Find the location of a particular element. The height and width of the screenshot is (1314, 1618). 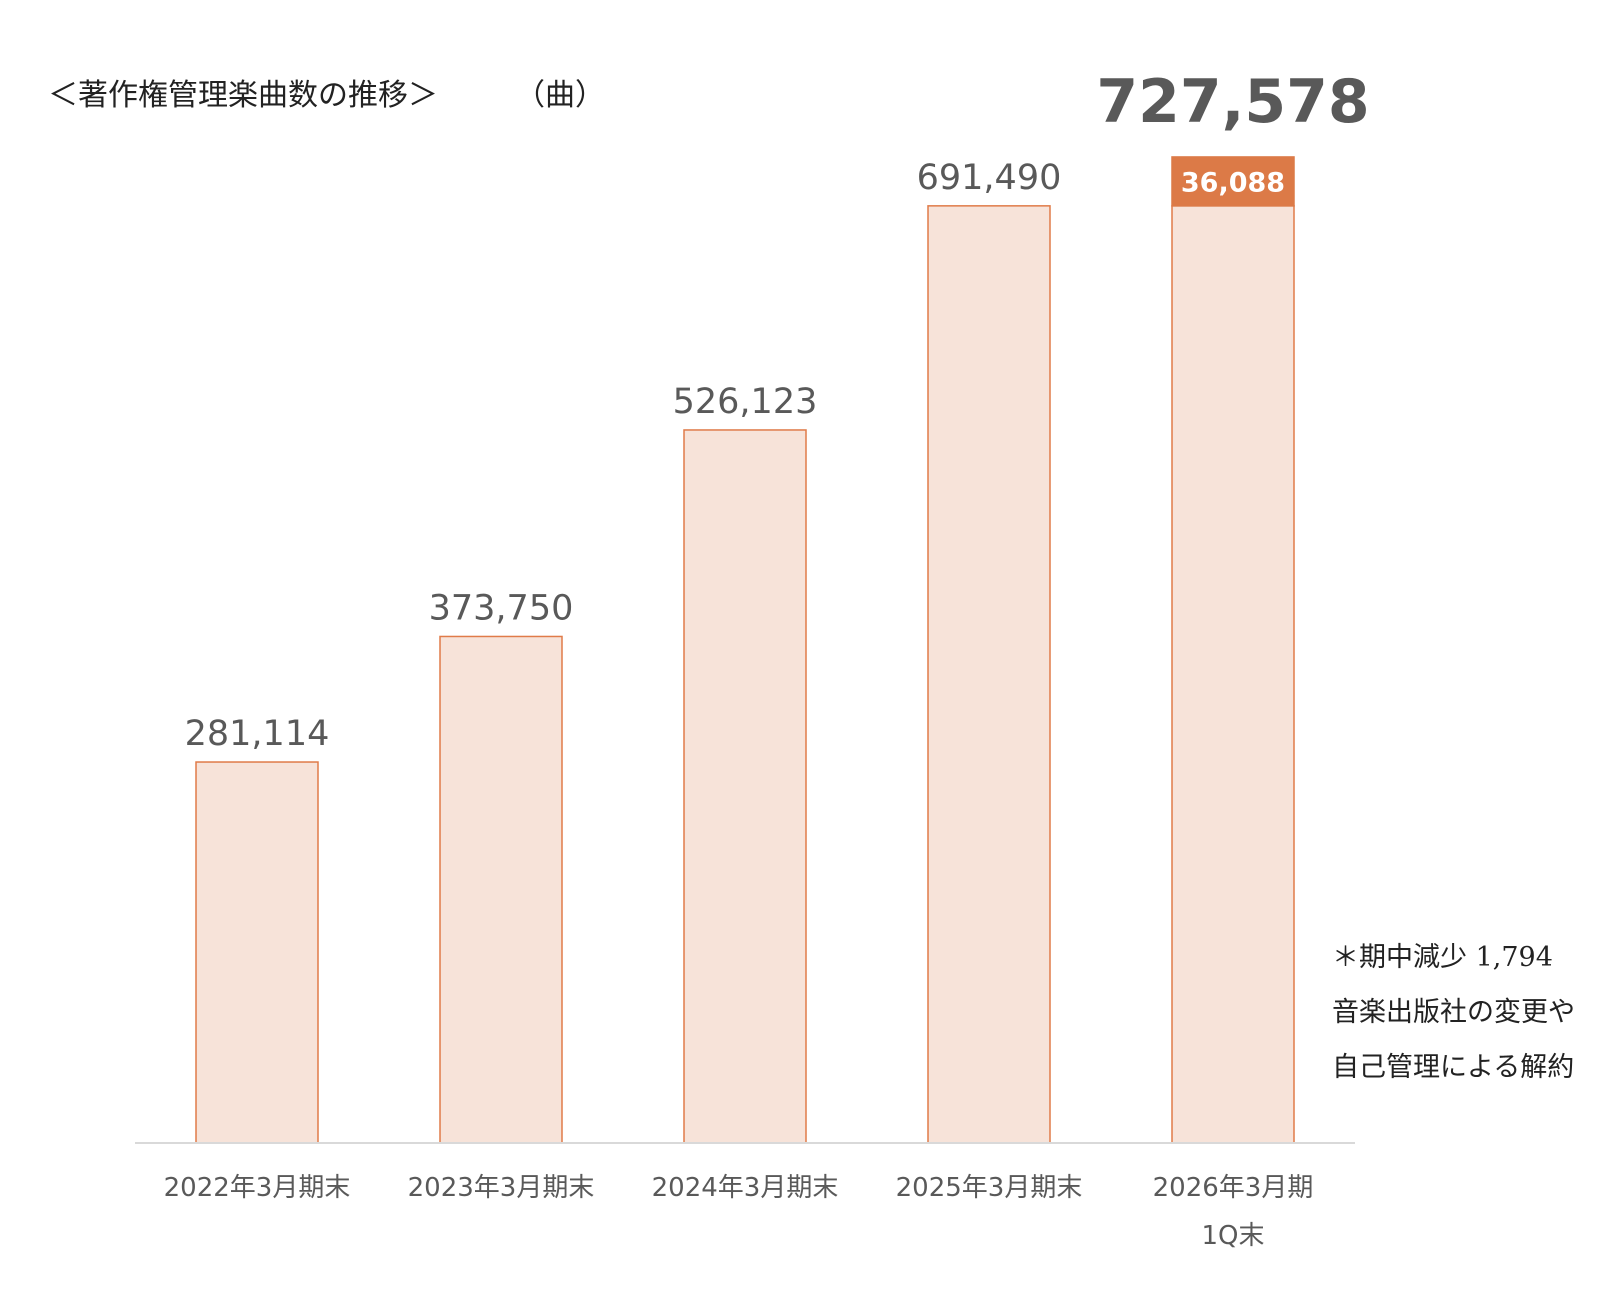

segment-label-5: 36,088 is located at coordinates (1233, 182).